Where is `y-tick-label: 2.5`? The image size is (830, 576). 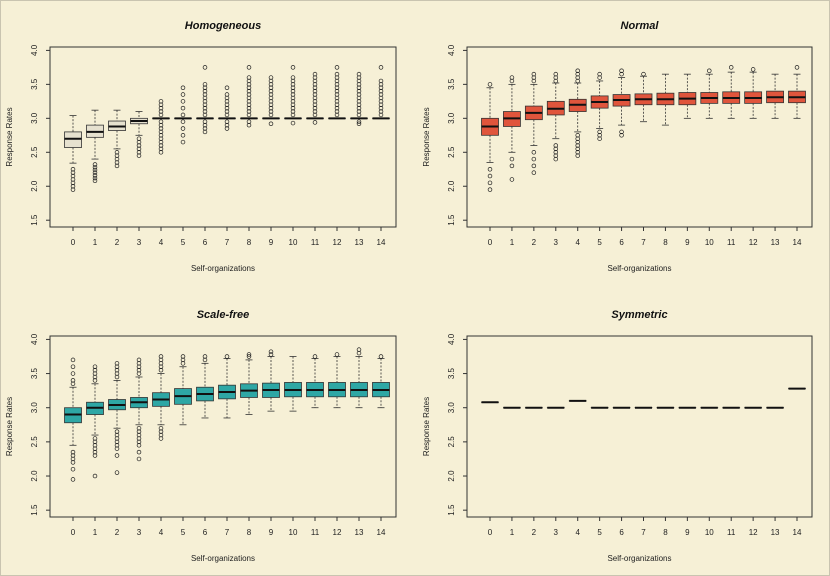
y-tick-label: 2.5 is located at coordinates (451, 152).